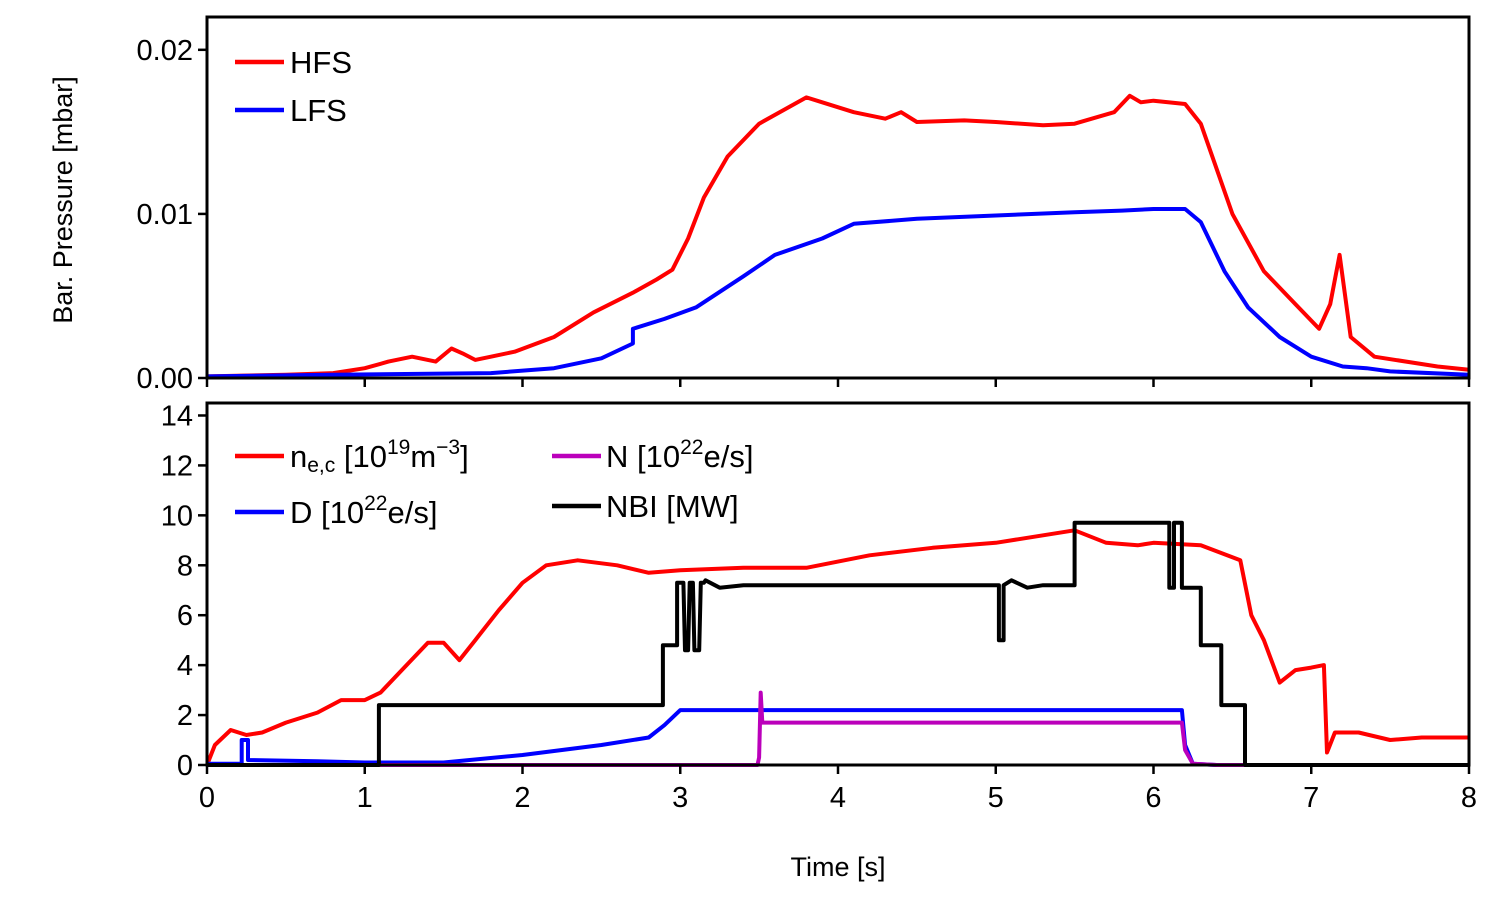  Describe the element at coordinates (185, 616) in the screenshot. I see `plasma-ytick-label: 6` at that location.